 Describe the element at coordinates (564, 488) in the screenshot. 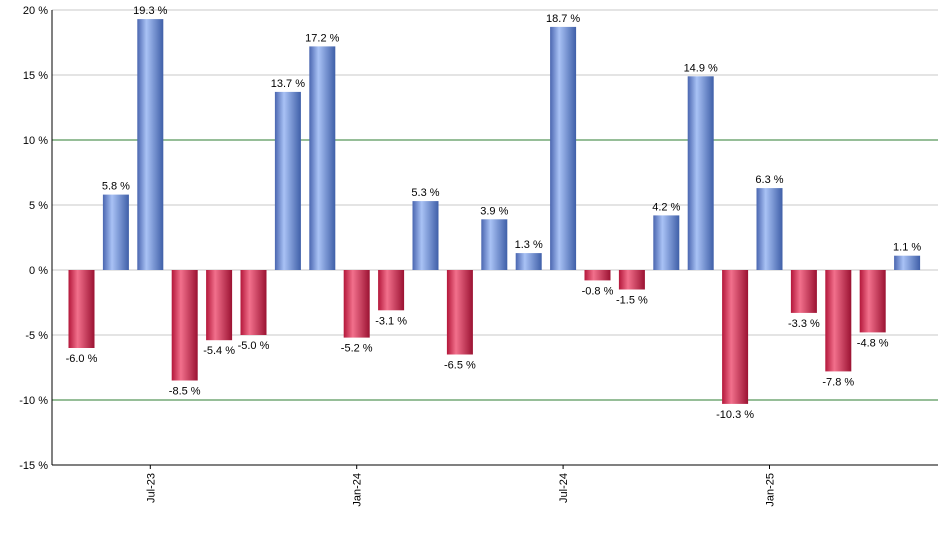

I see `x-tick-label: Jul-24` at that location.